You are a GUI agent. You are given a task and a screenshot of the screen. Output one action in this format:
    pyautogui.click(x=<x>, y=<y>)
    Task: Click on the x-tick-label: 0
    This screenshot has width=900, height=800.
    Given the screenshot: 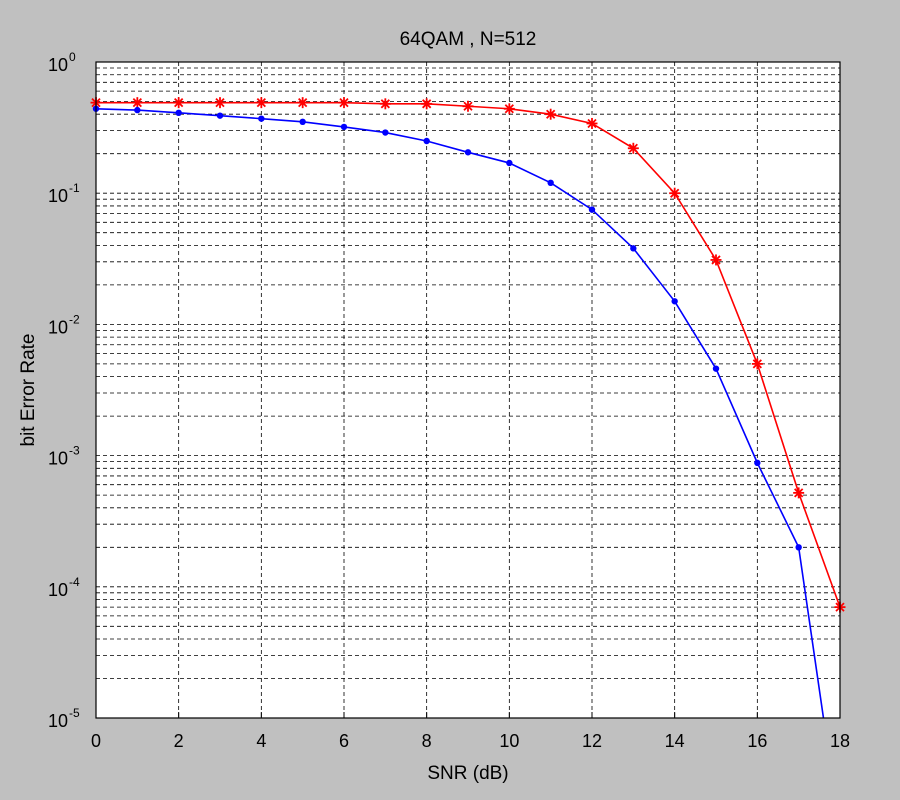 What is the action you would take?
    pyautogui.click(x=96, y=741)
    